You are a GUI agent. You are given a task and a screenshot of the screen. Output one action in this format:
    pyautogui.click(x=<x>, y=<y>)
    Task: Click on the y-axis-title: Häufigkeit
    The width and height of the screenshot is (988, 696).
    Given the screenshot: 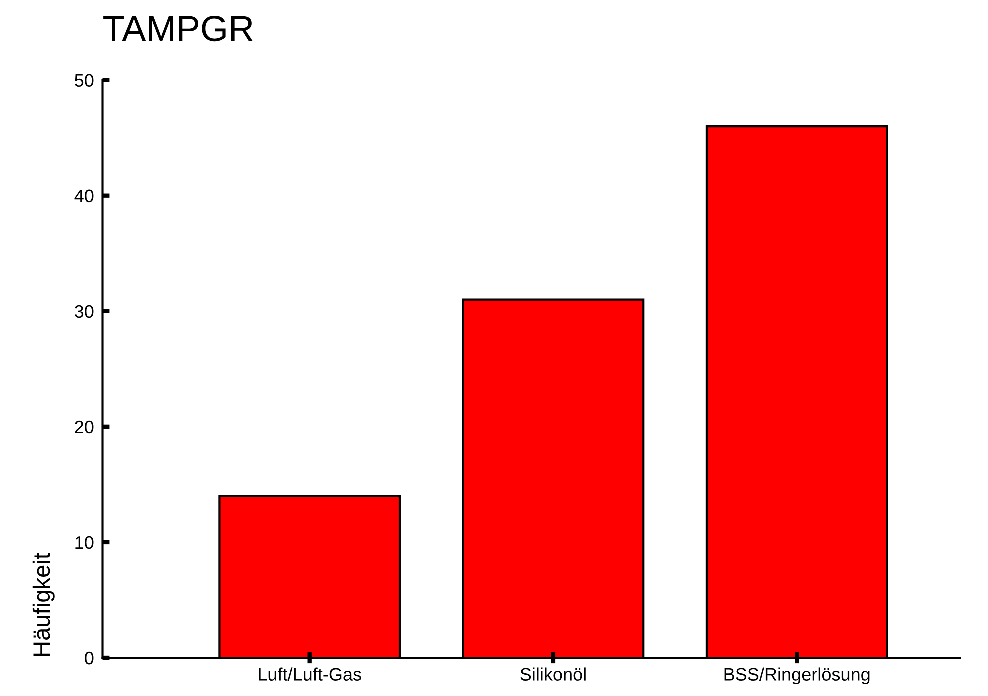 What is the action you would take?
    pyautogui.click(x=43, y=604)
    